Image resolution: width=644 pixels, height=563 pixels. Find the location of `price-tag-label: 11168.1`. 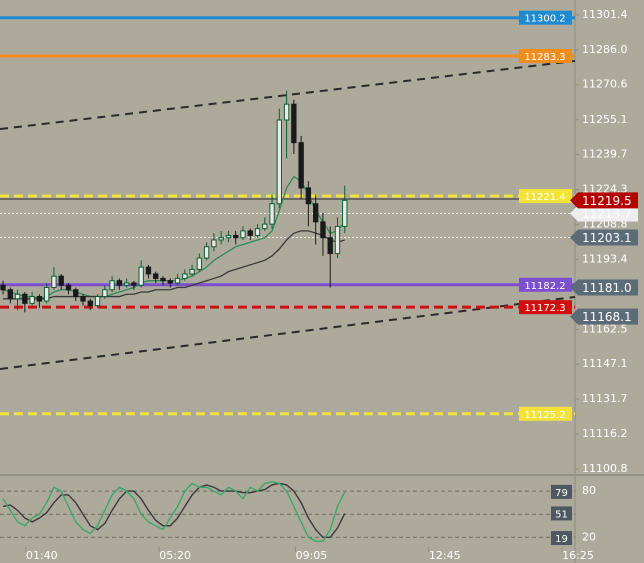

price-tag-label: 11168.1 is located at coordinates (607, 317).